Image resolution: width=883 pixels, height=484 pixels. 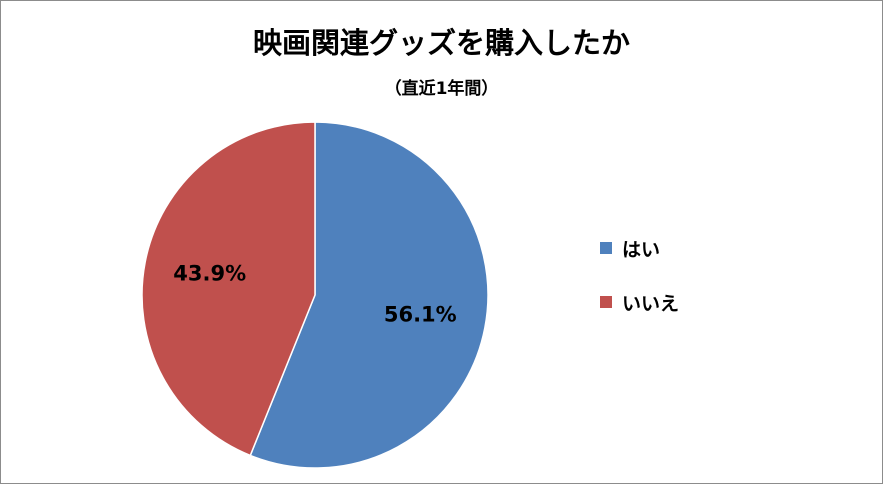 I want to click on chart-title: 映画関連グッズを購入したか, so click(x=441, y=43).